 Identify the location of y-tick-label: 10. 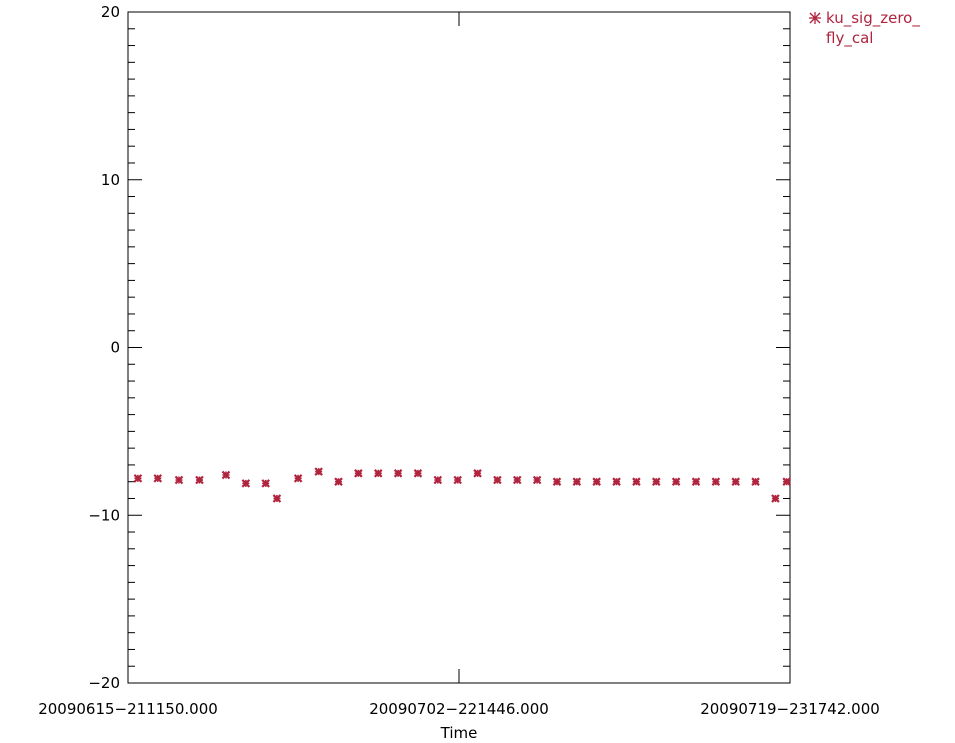
(110, 180).